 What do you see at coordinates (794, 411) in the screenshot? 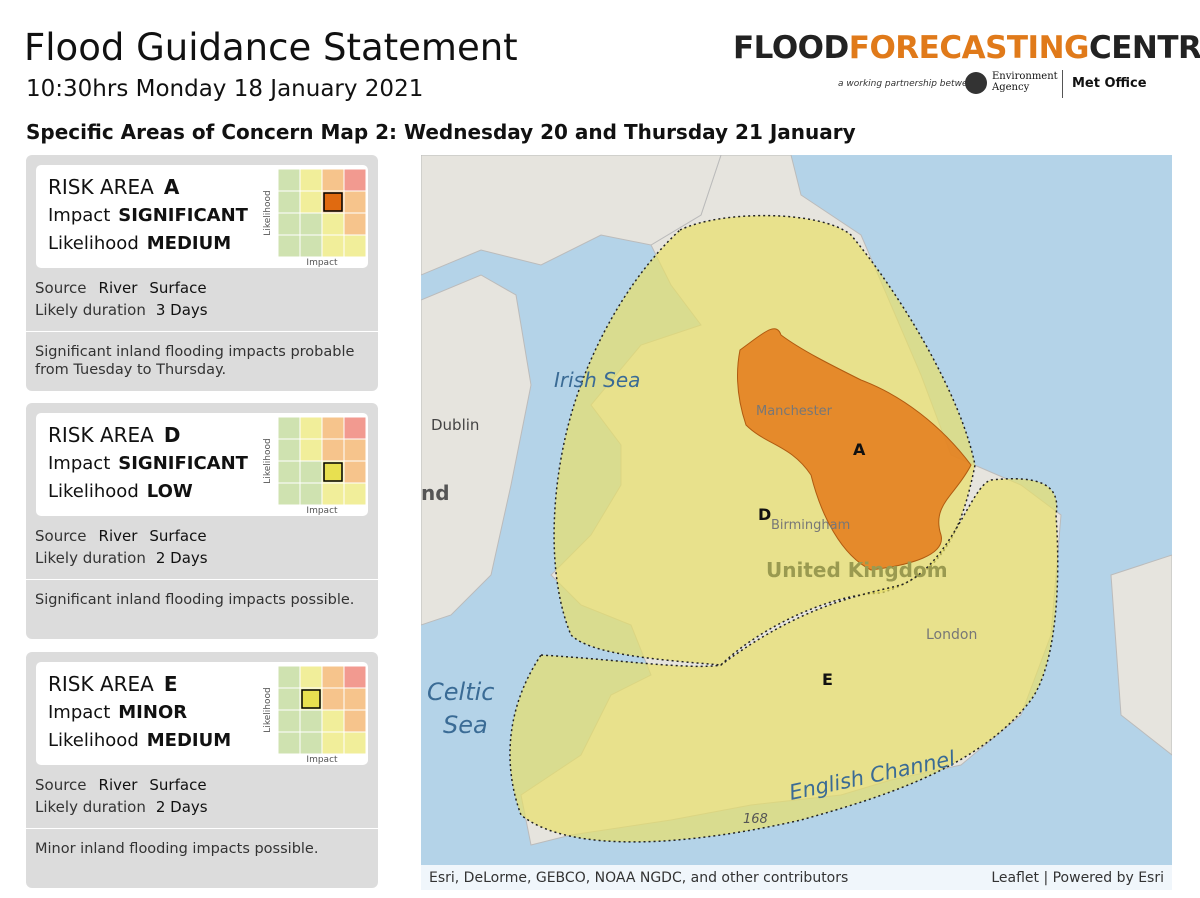
I see `place-label: Manchester` at bounding box center [794, 411].